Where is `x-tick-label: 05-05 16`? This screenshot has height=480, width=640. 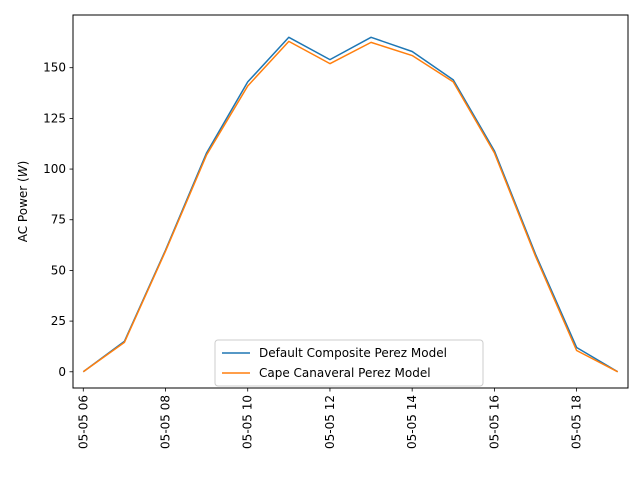
x-tick-label: 05-05 16 is located at coordinates (494, 422).